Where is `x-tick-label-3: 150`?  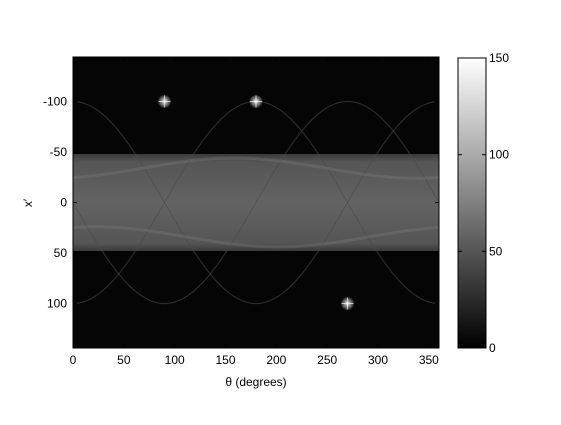
x-tick-label-3: 150 is located at coordinates (225, 360).